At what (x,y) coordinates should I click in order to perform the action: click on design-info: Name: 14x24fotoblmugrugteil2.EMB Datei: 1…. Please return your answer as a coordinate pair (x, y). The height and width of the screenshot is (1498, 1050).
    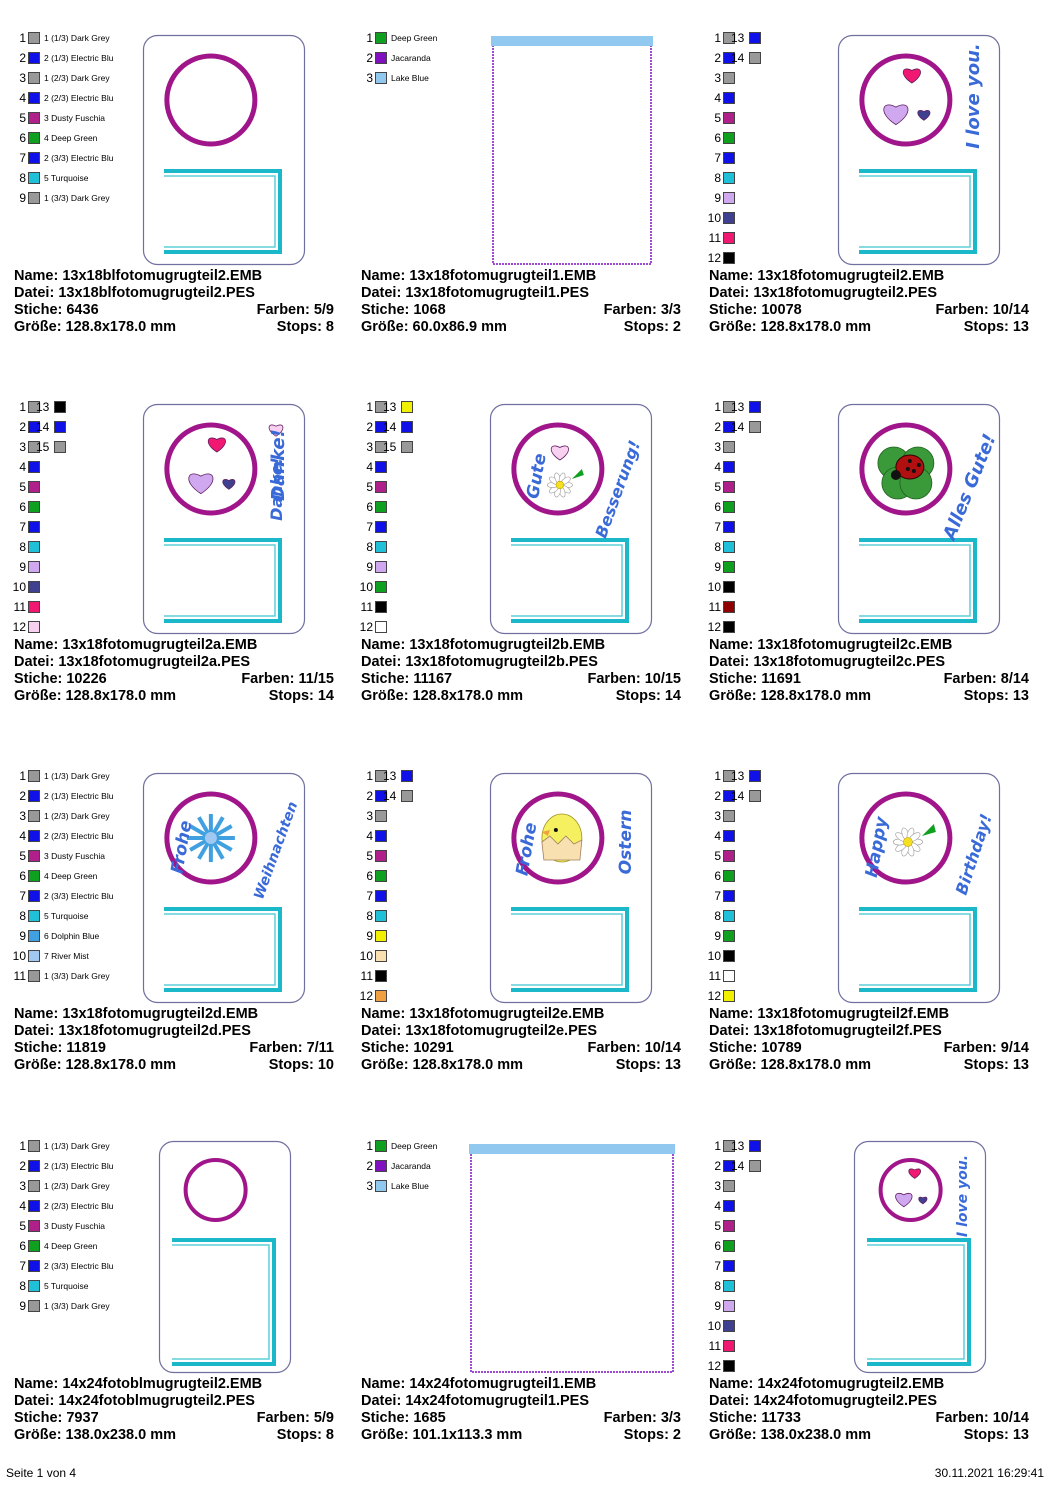
    Looking at the image, I should click on (174, 1410).